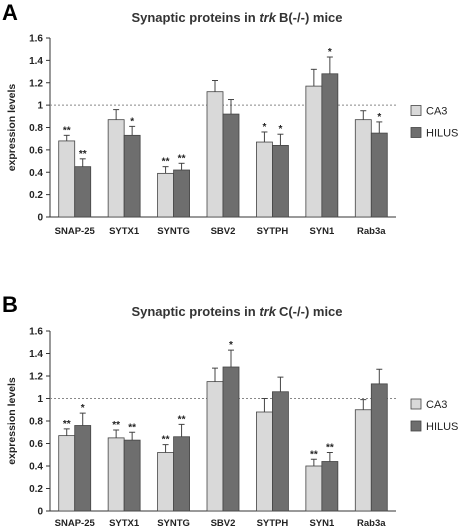 Image resolution: width=474 pixels, height=529 pixels. I want to click on y-tick-label: 0.8, so click(36, 128).